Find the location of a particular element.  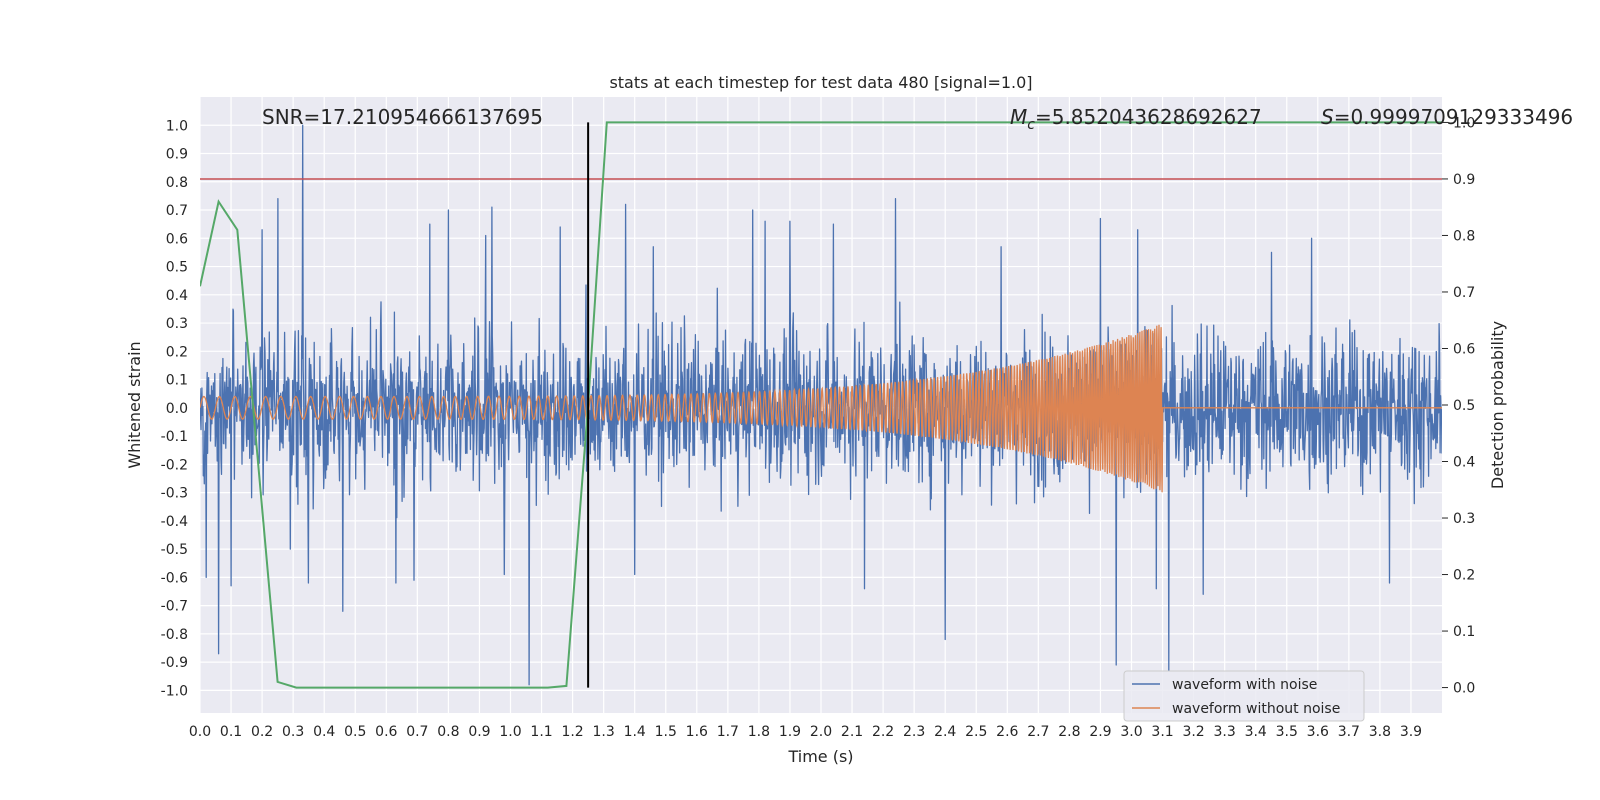

x-tick-label: 0.8 is located at coordinates (448, 732).